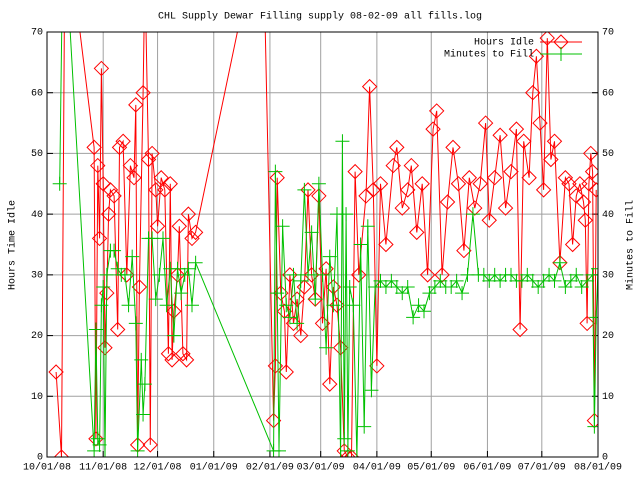 The image size is (640, 480). I want to click on y-tick-label: 40, so click(37, 215).